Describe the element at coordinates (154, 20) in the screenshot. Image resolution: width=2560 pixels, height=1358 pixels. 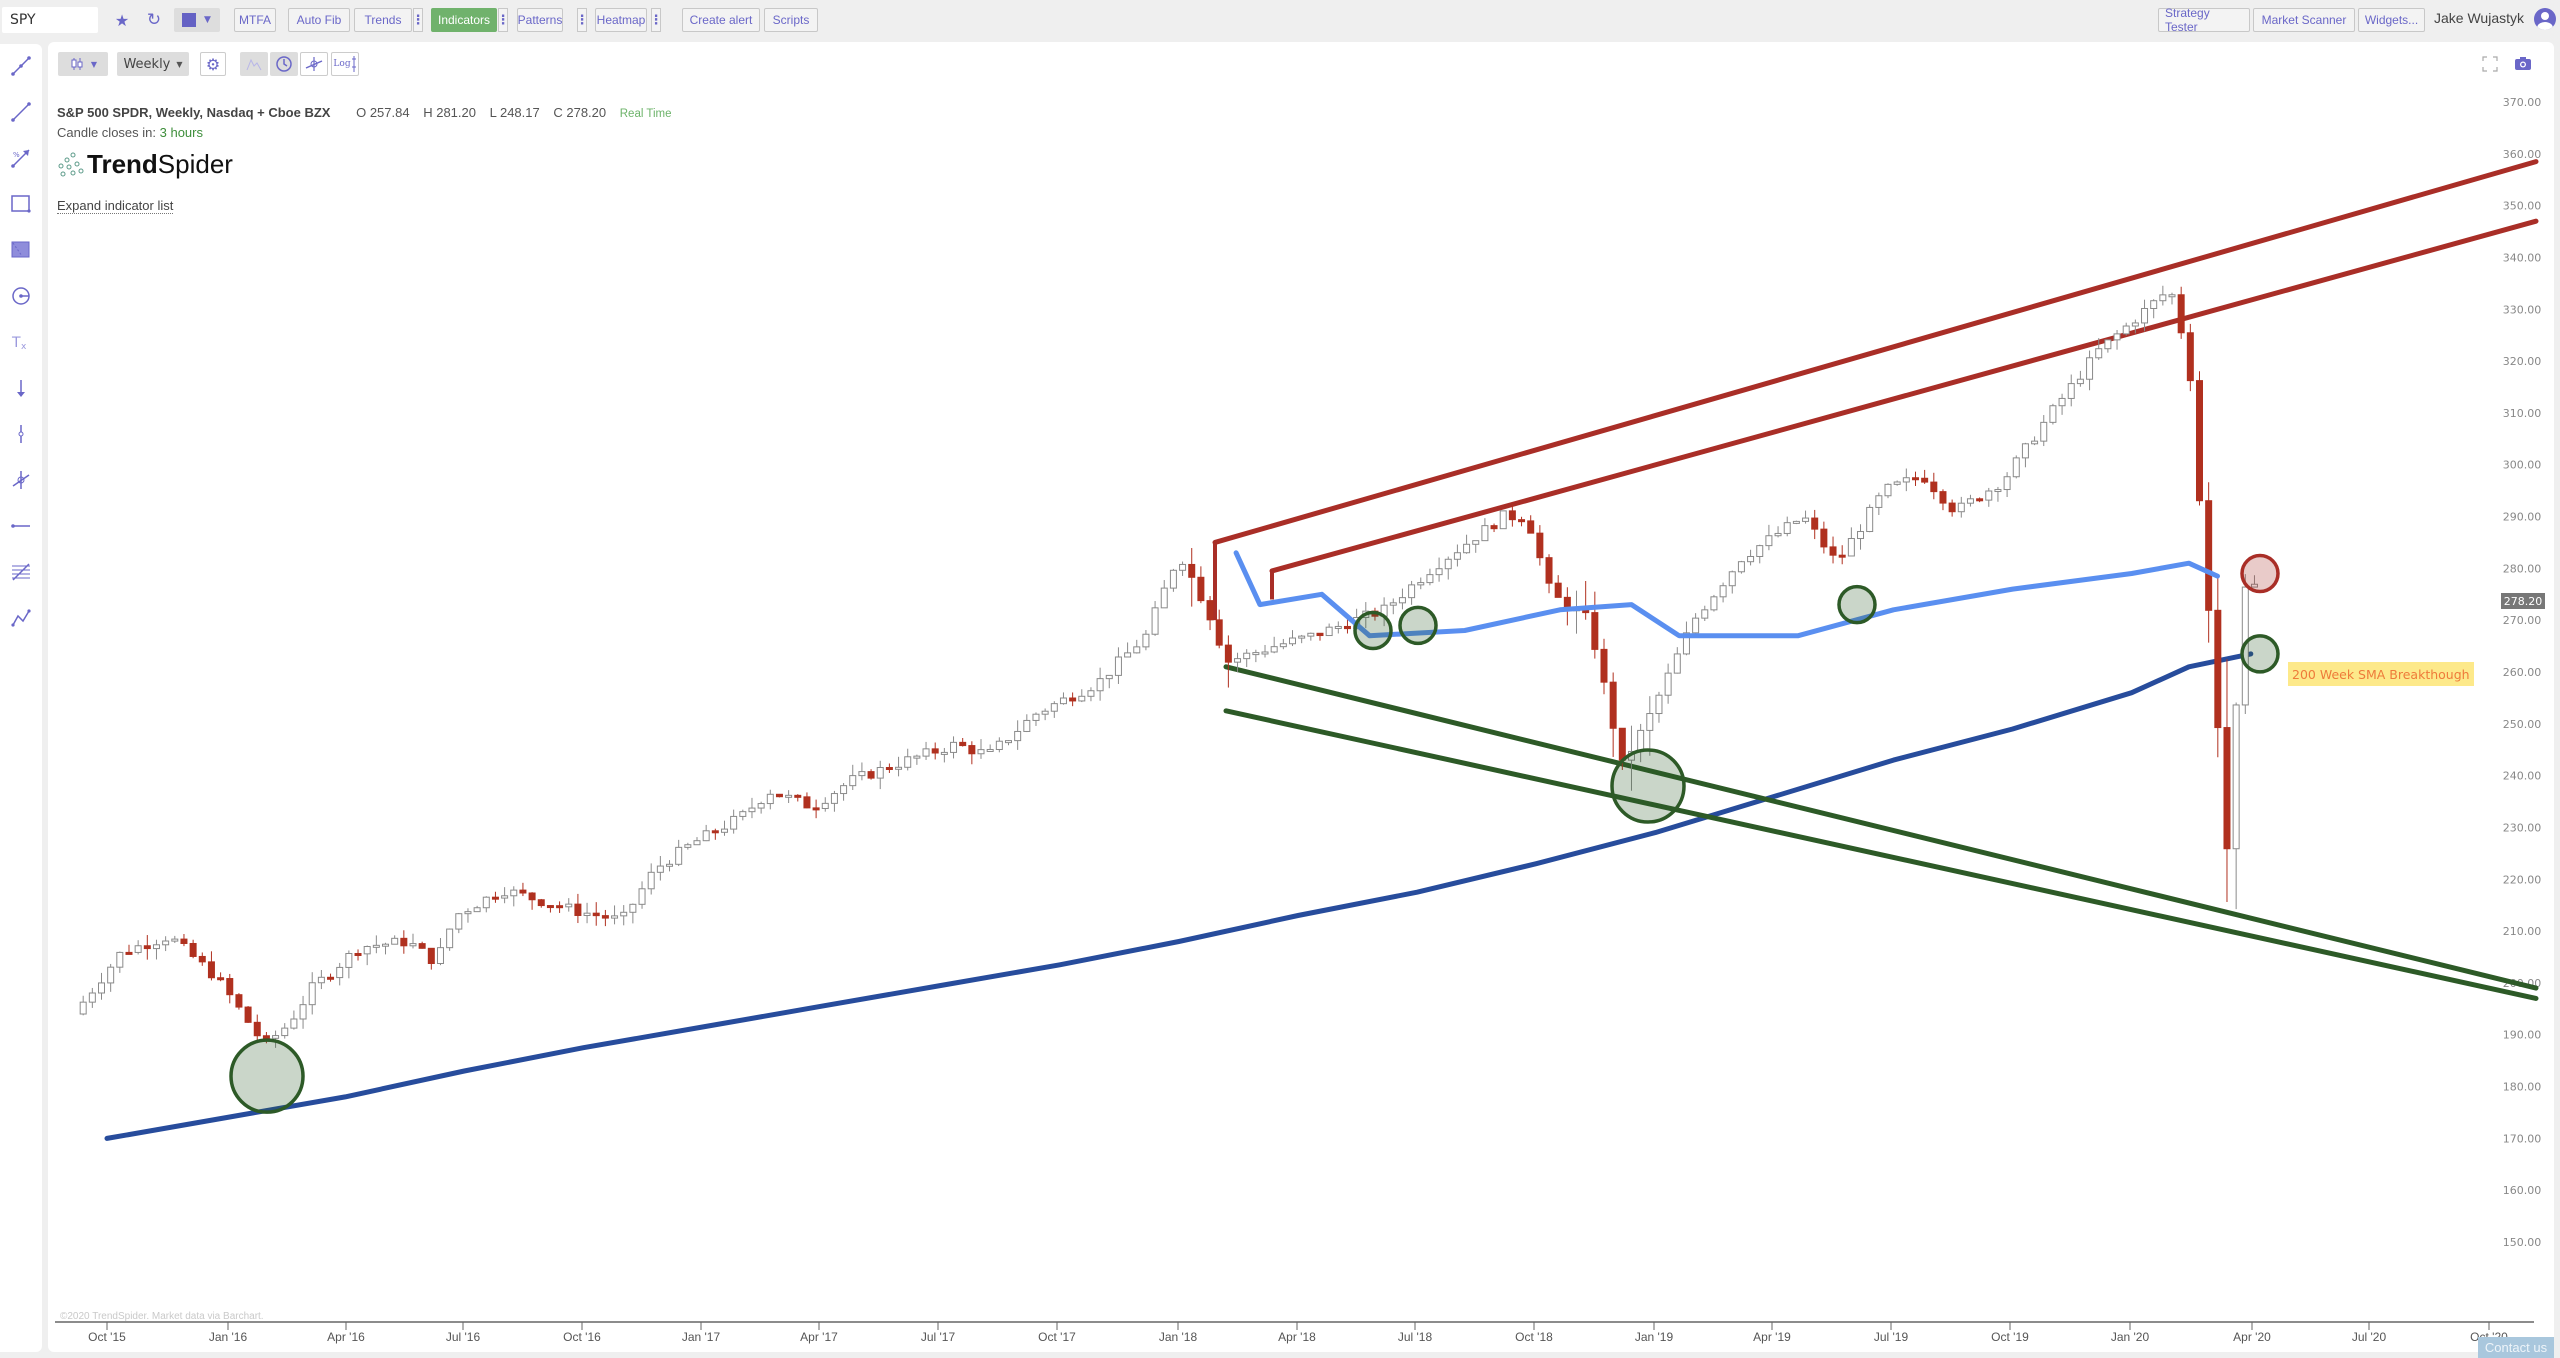
I see `refresh-icon: ↻` at that location.